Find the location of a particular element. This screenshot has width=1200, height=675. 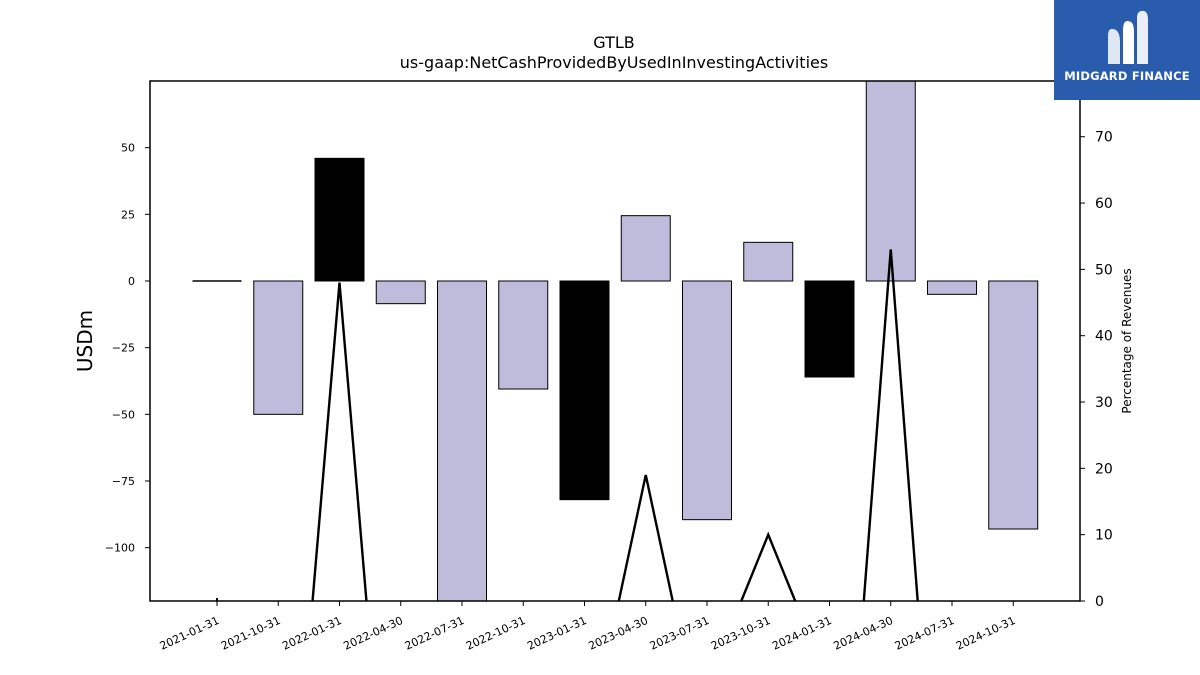

y2-tick-label: 20 is located at coordinates (1104, 469).